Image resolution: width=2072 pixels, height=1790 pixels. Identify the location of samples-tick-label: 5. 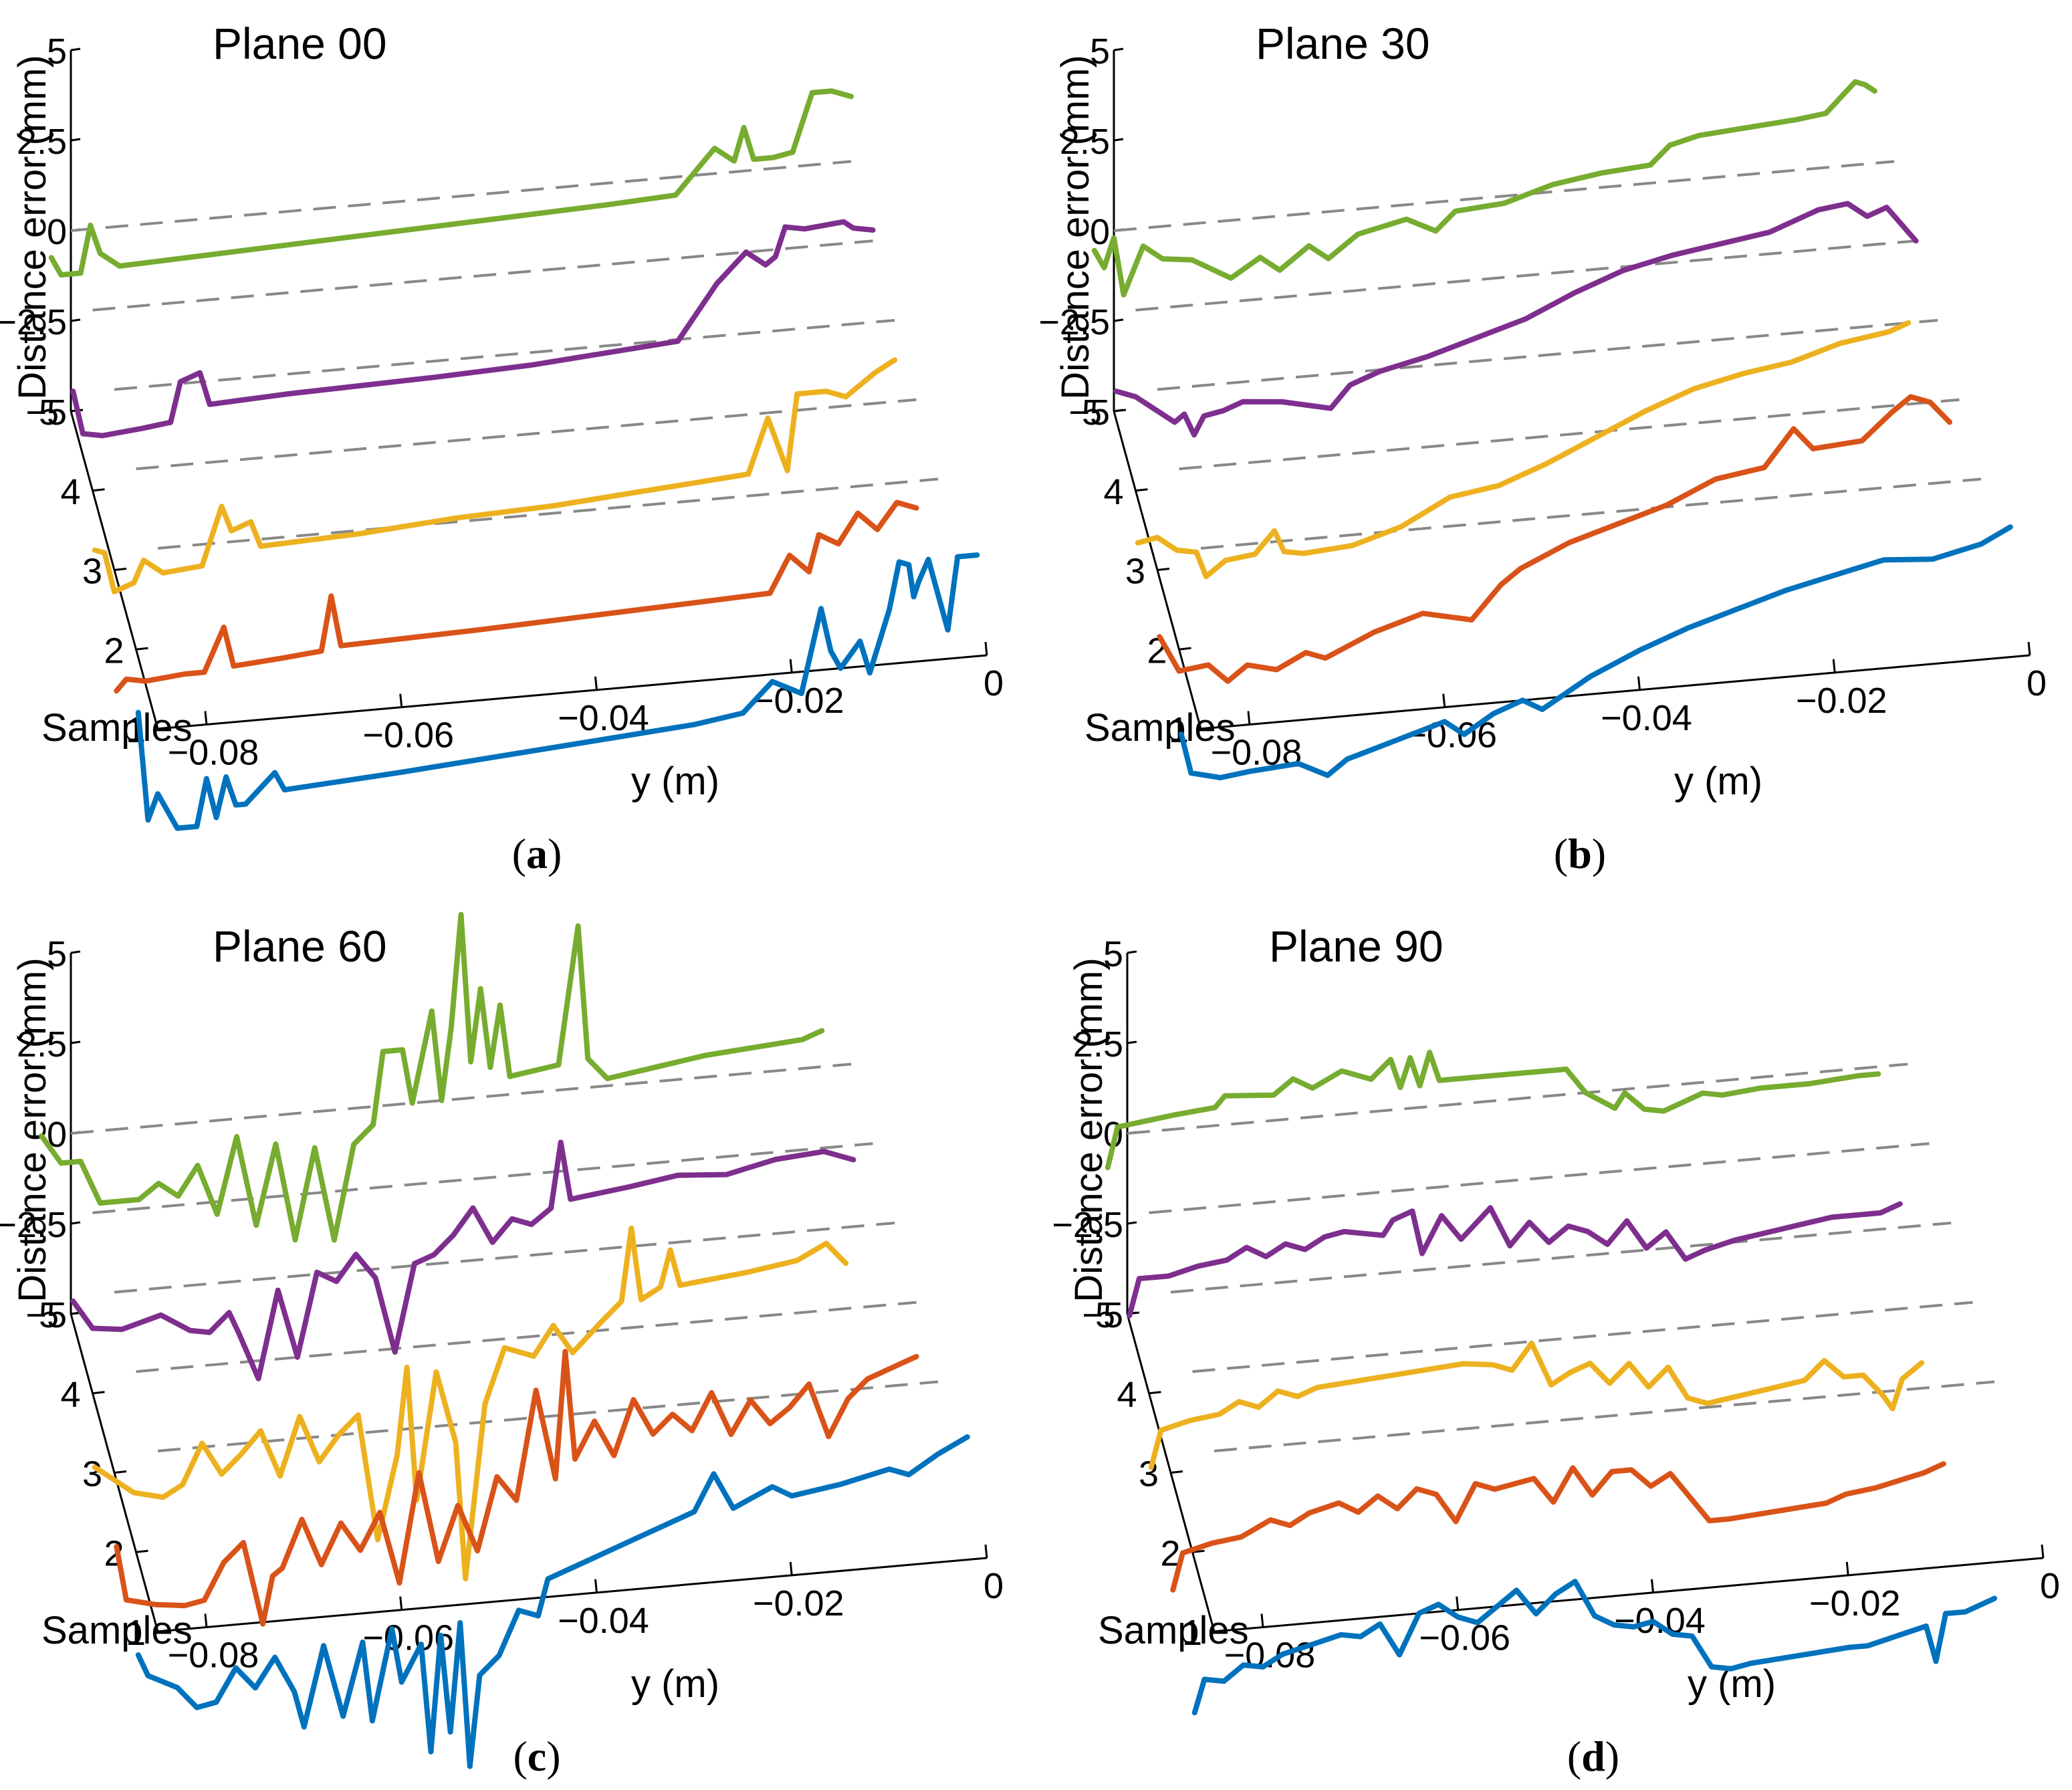
(49, 1315).